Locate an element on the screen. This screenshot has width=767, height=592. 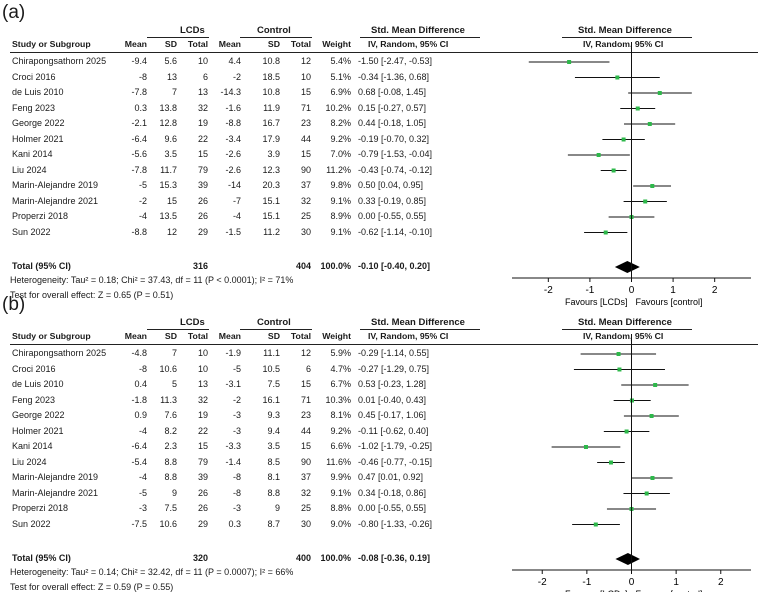
total-lcds: 29 is located at coordinates (202, 523).